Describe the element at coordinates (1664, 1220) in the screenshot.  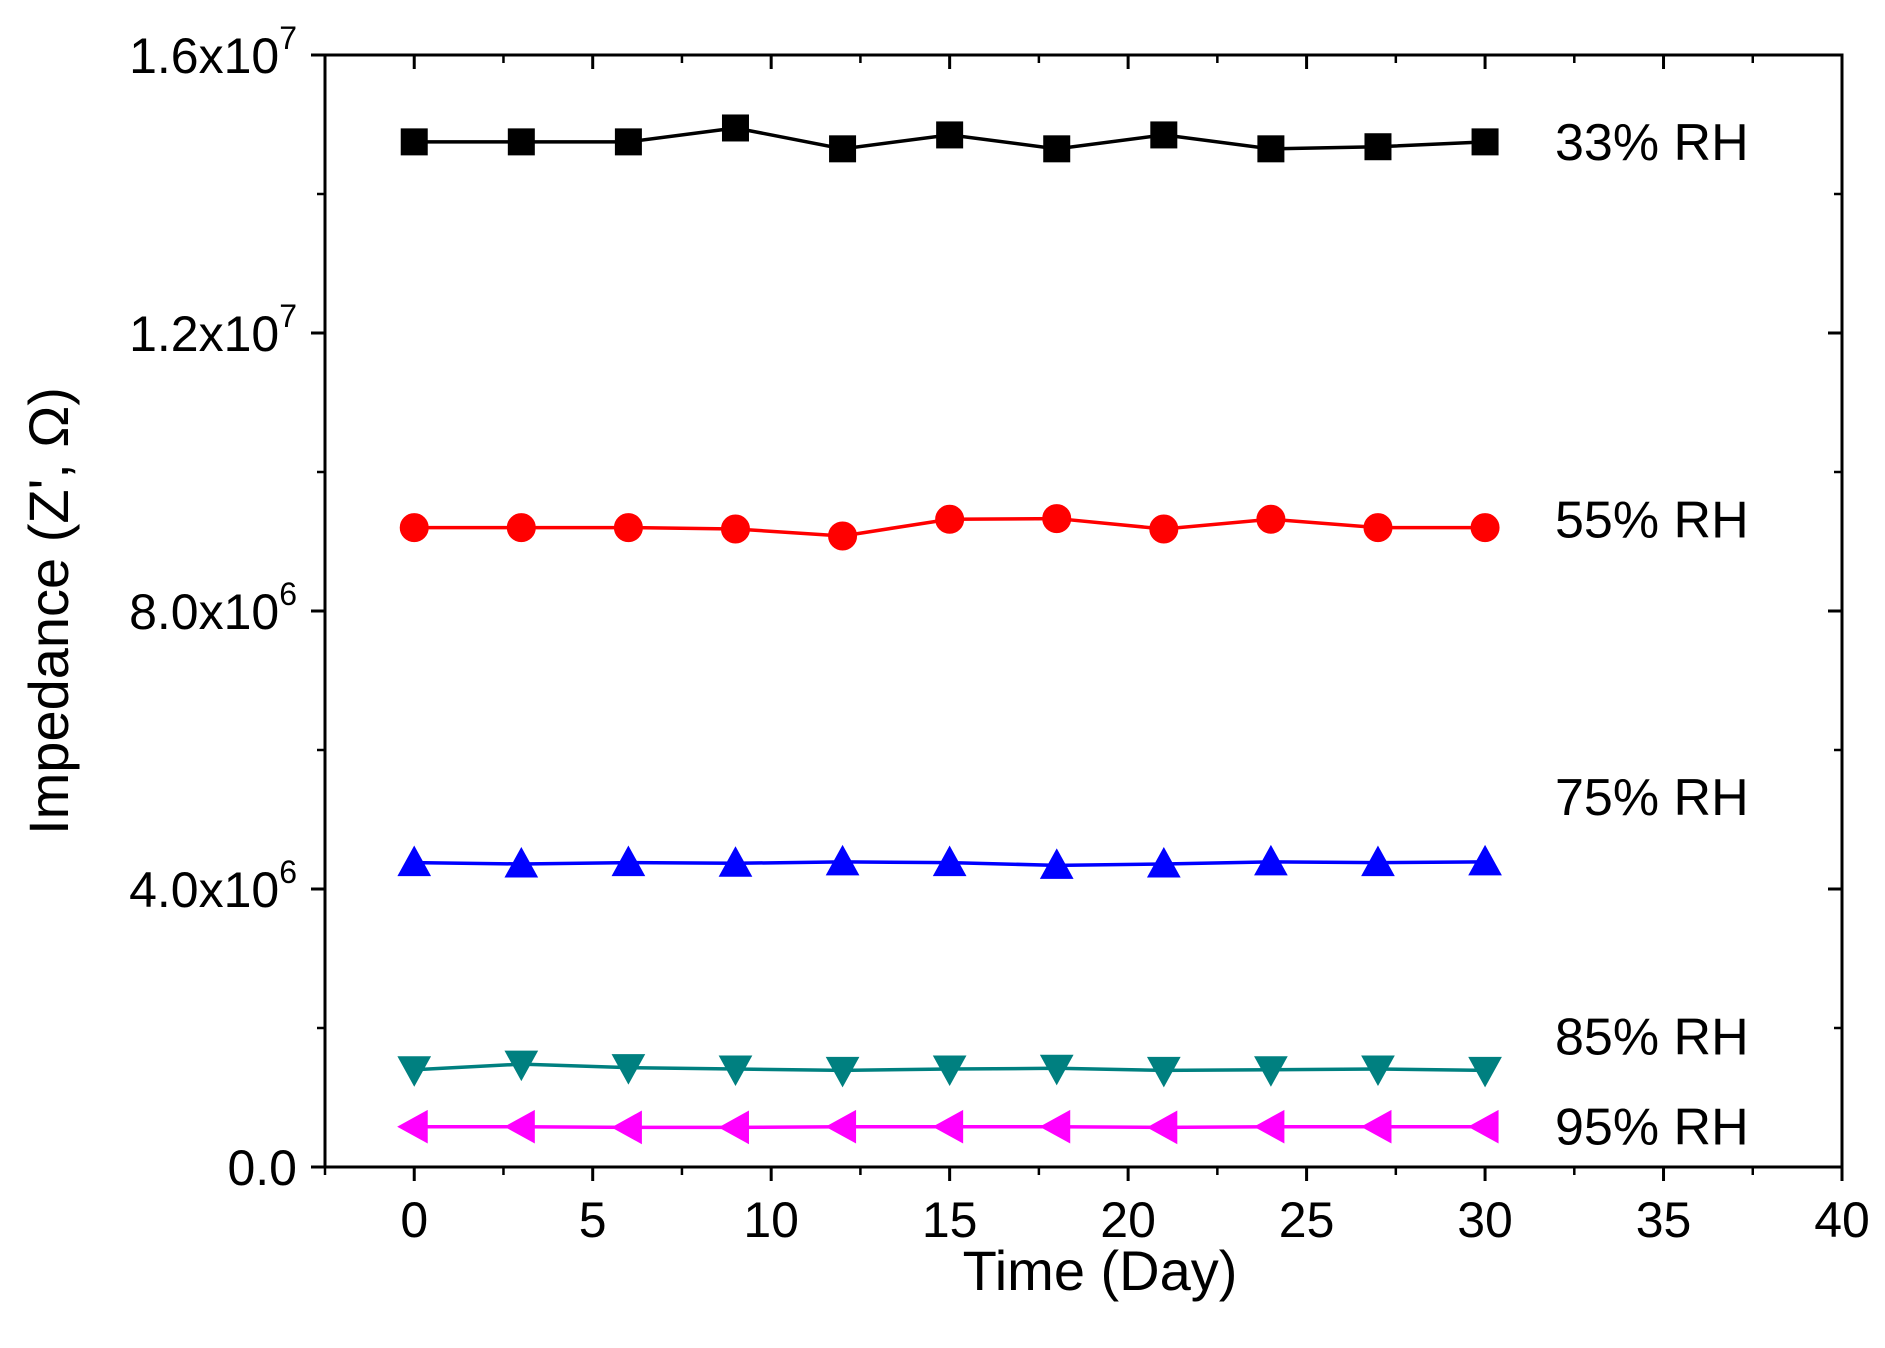
I see `x-tick-label: 35` at that location.